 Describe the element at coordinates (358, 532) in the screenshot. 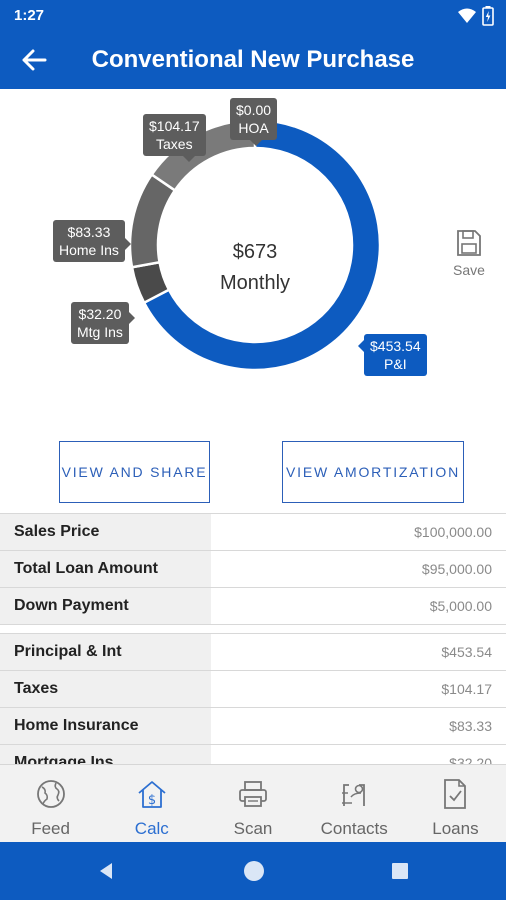

I see `row-value: $100,000.00` at that location.